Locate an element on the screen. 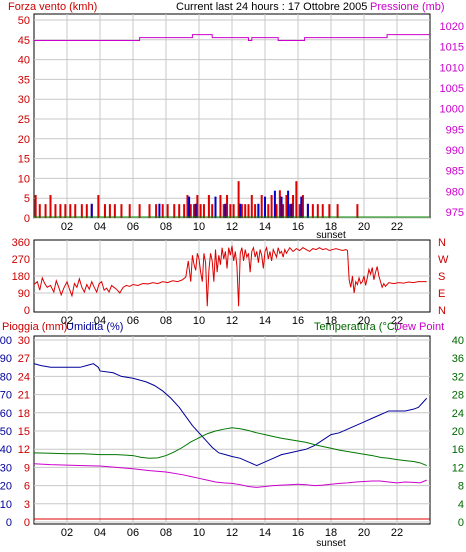 The height and width of the screenshot is (552, 466). humidity-tick-label: 100 is located at coordinates (6, 341).